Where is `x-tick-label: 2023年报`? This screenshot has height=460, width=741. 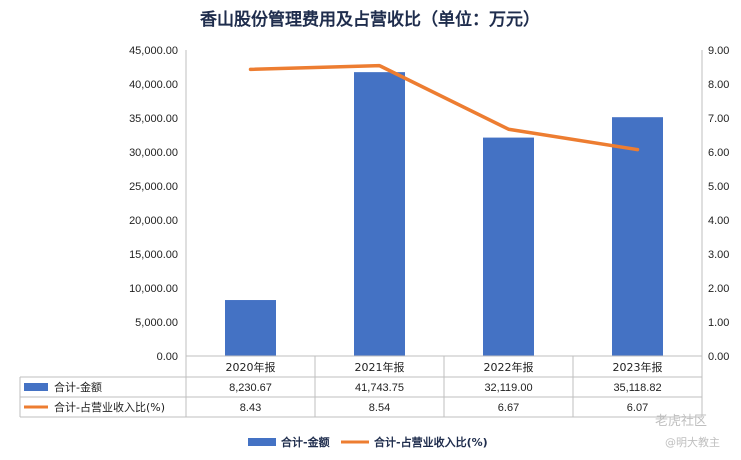 x-tick-label: 2023年报 is located at coordinates (638, 367).